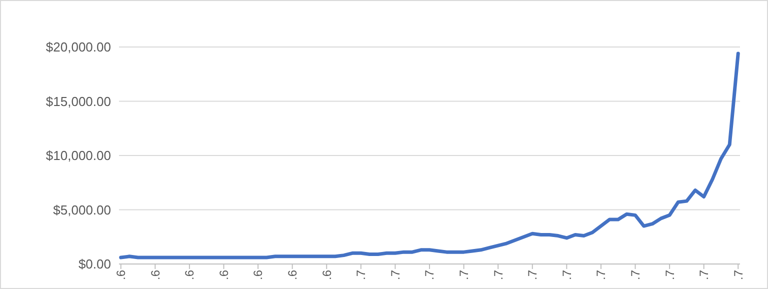 The image size is (768, 289). What do you see at coordinates (94, 264) in the screenshot?
I see `y-tick-label: $0.00` at bounding box center [94, 264].